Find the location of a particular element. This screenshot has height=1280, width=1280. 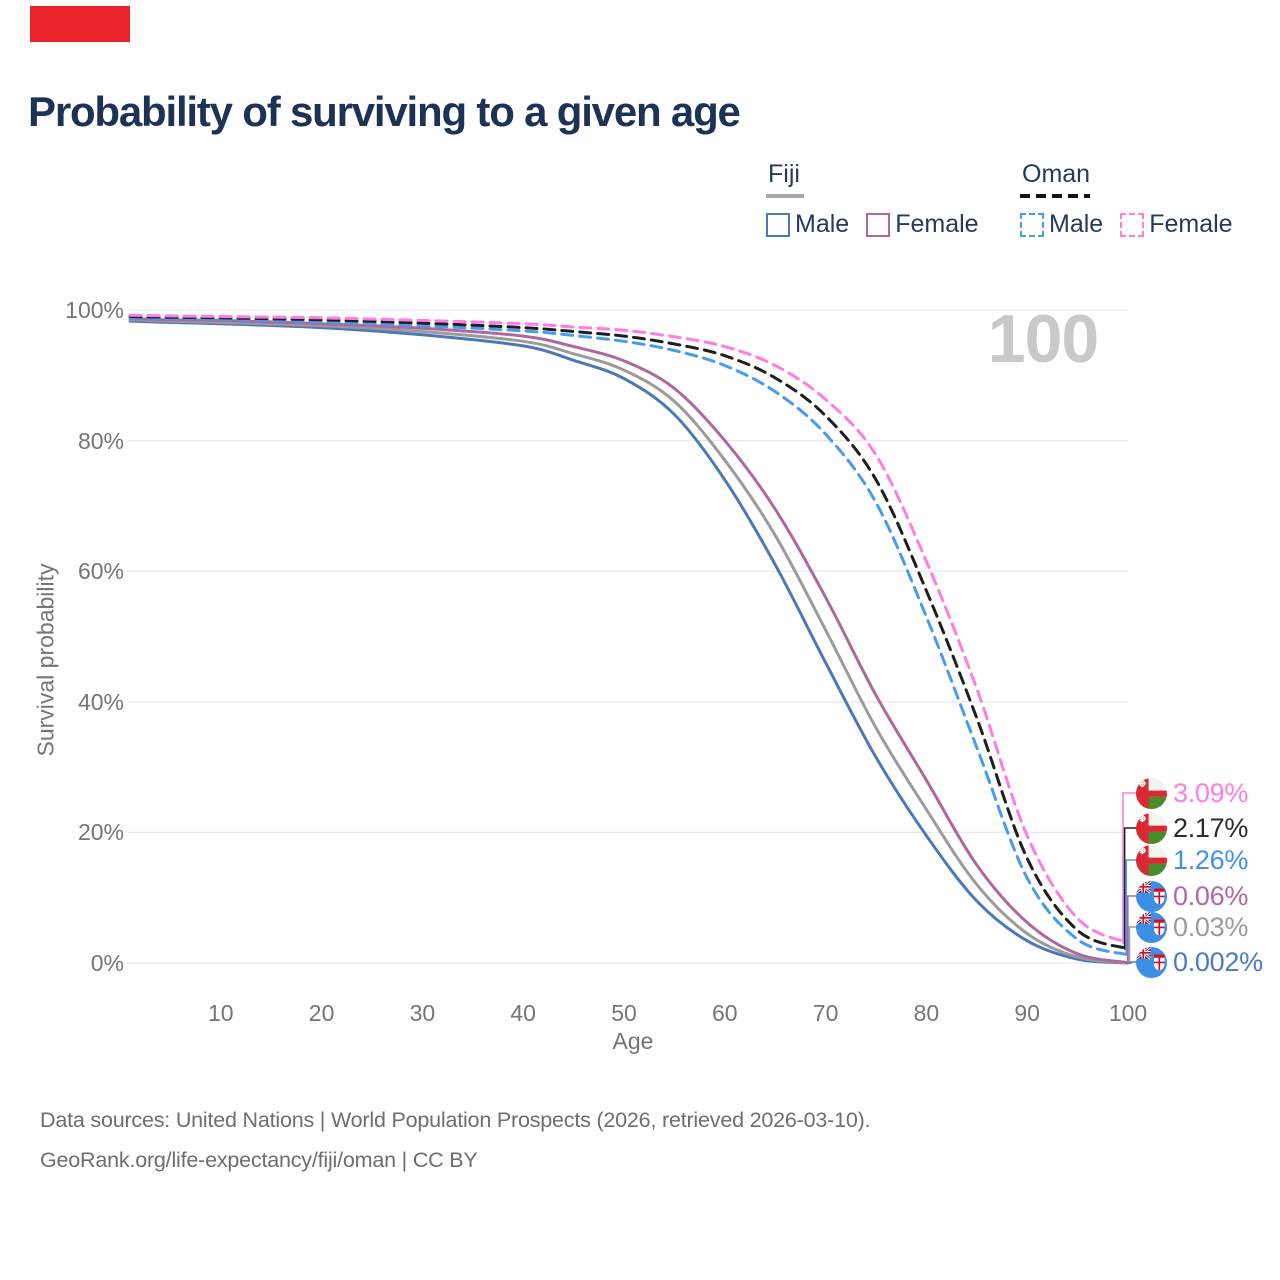

end-label-oman-female: 3.09% is located at coordinates (1192, 793).